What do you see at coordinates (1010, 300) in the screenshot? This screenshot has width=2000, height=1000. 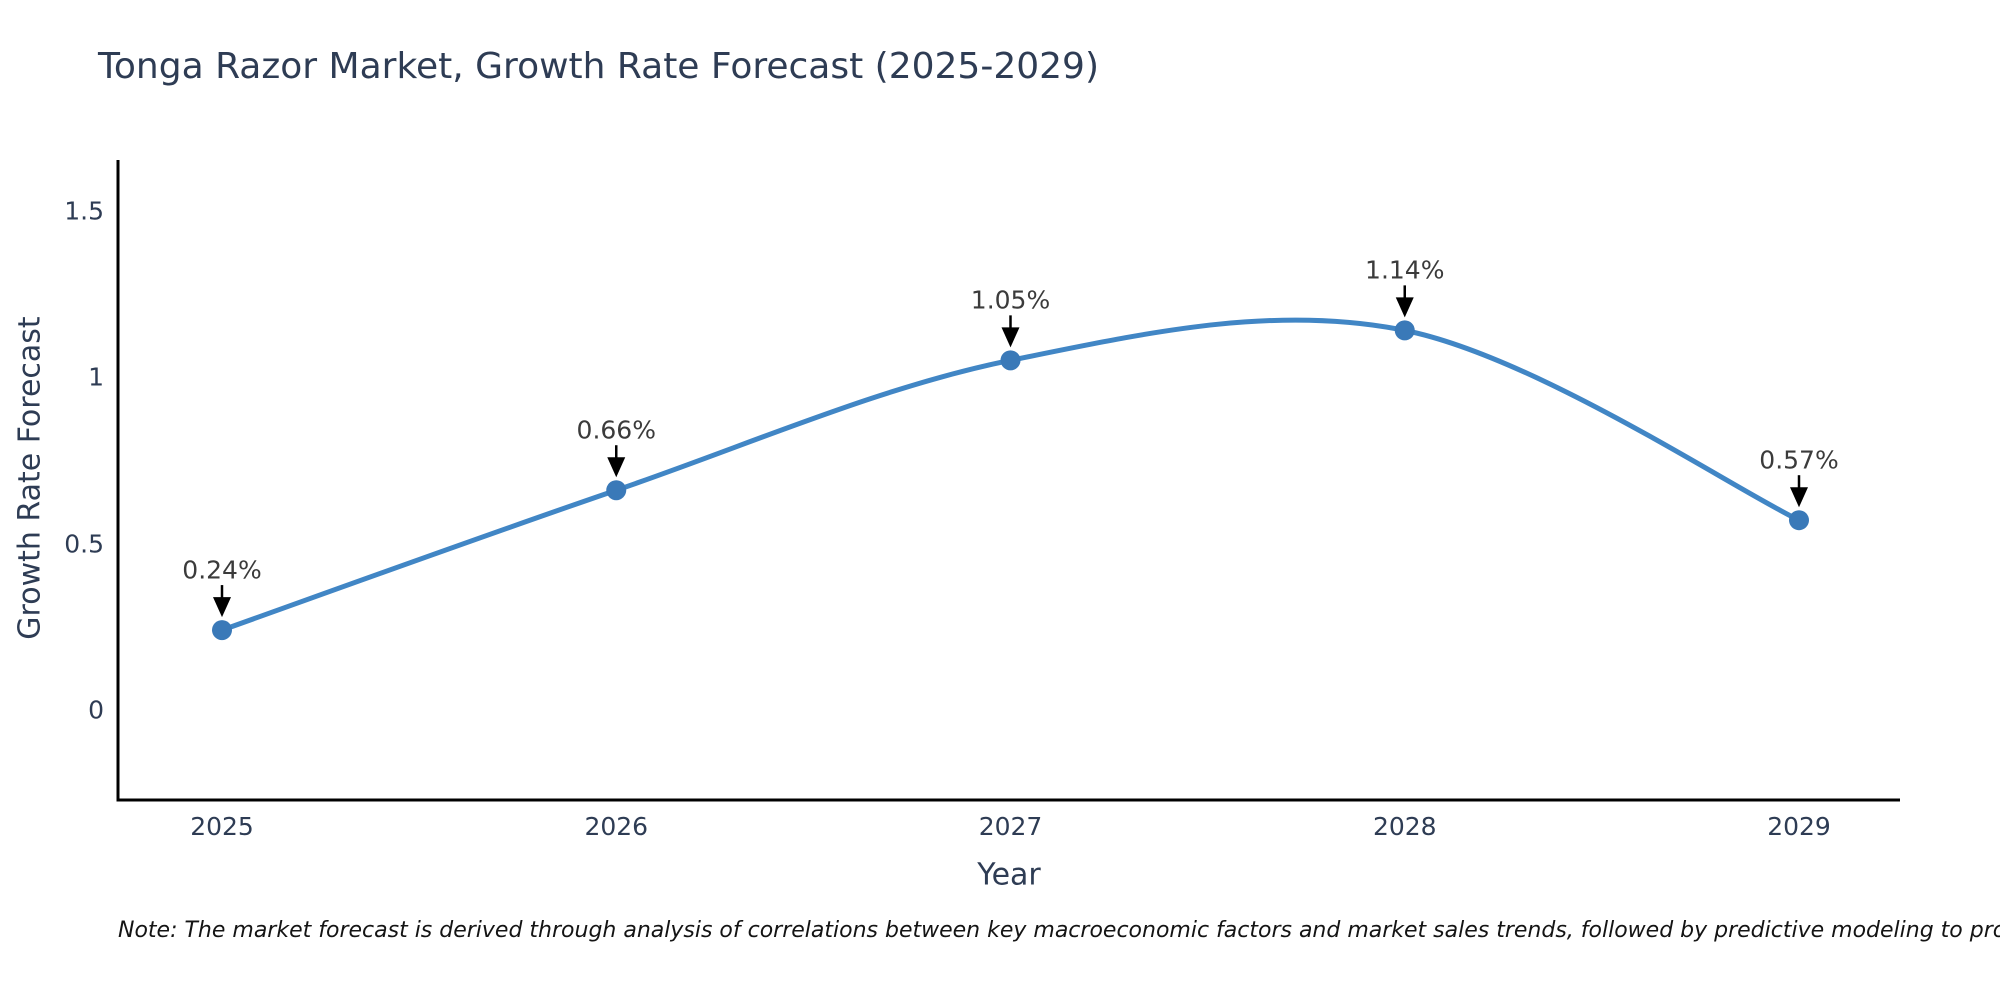 I see `data-point-value-label: 1.05%` at bounding box center [1010, 300].